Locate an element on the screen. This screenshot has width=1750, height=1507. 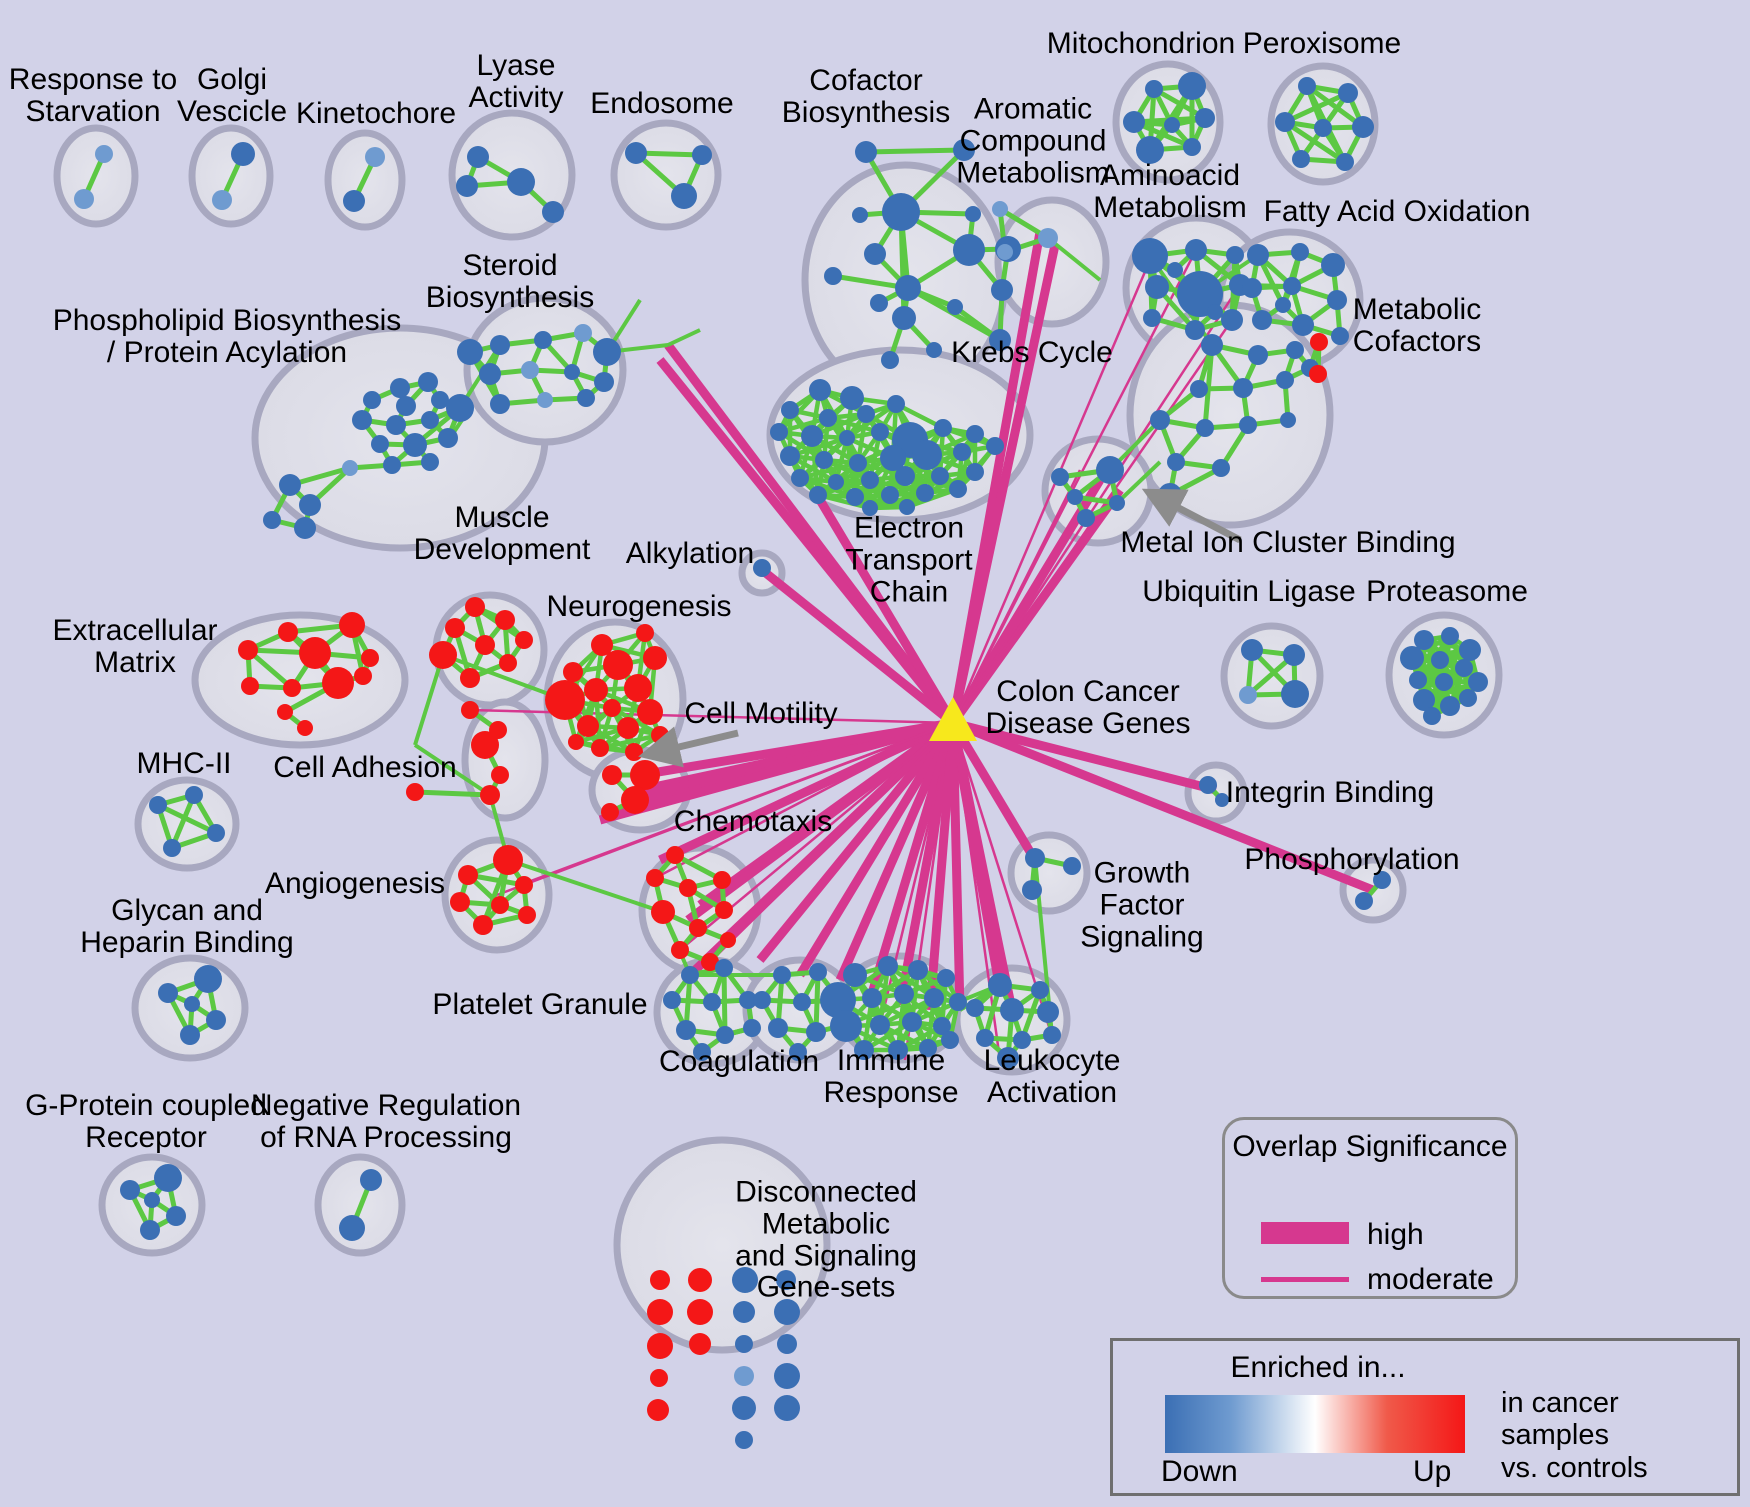
overlap-high-swatch is located at coordinates (1305, 1233).